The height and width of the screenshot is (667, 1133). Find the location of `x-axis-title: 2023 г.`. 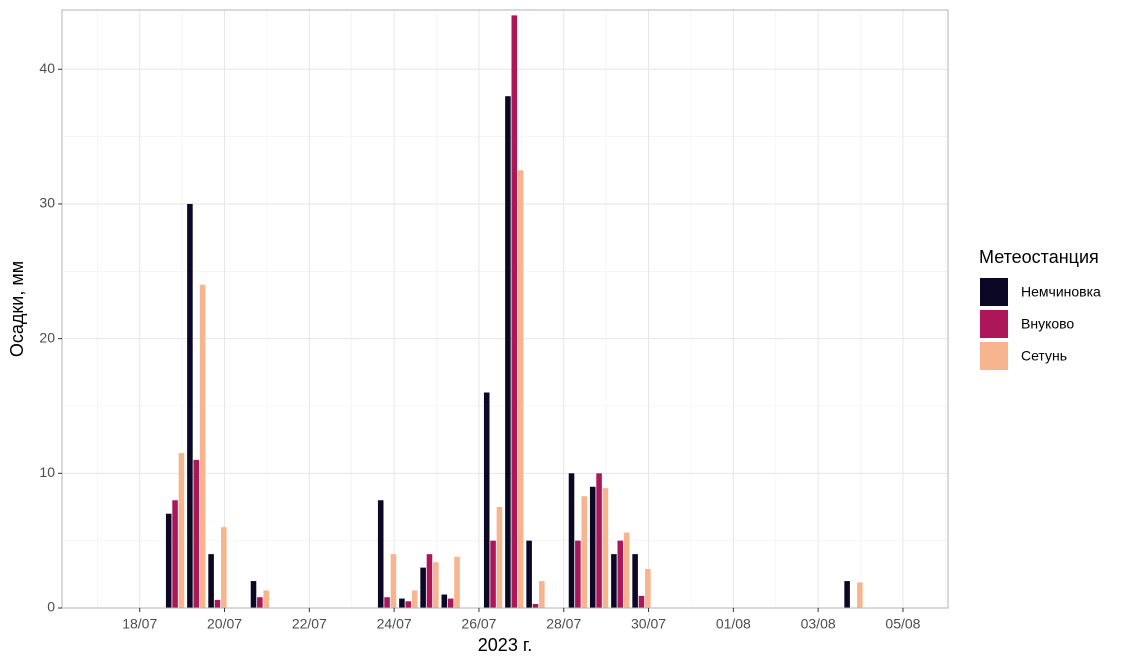

x-axis-title: 2023 г. is located at coordinates (505, 645).